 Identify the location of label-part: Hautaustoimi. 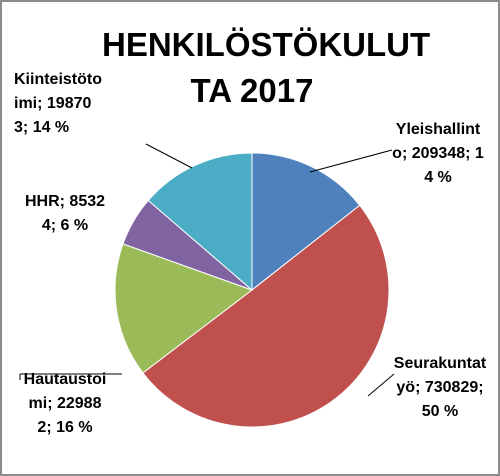
(65, 391).